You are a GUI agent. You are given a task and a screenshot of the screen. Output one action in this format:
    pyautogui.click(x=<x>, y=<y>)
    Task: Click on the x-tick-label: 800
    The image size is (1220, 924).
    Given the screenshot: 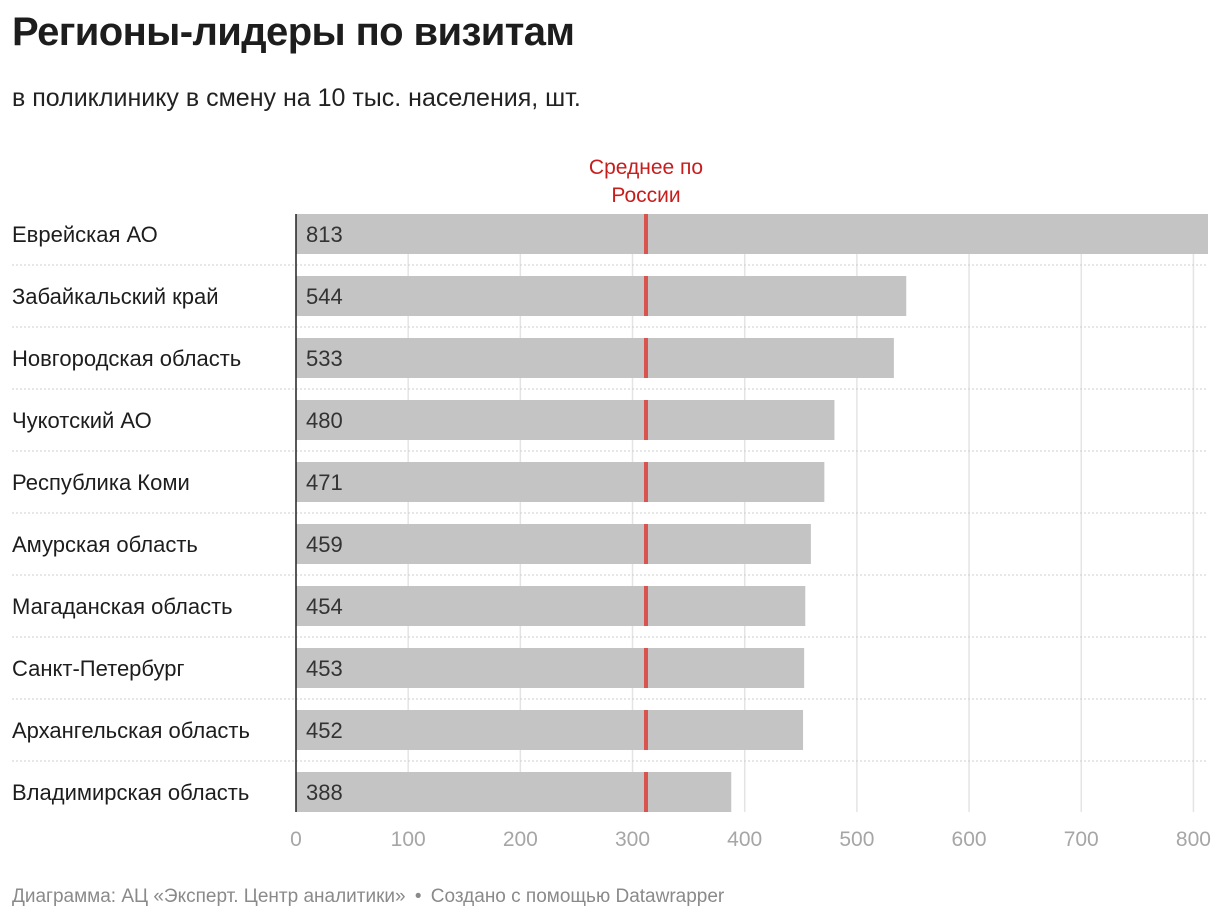 What is the action you would take?
    pyautogui.click(x=1193, y=839)
    